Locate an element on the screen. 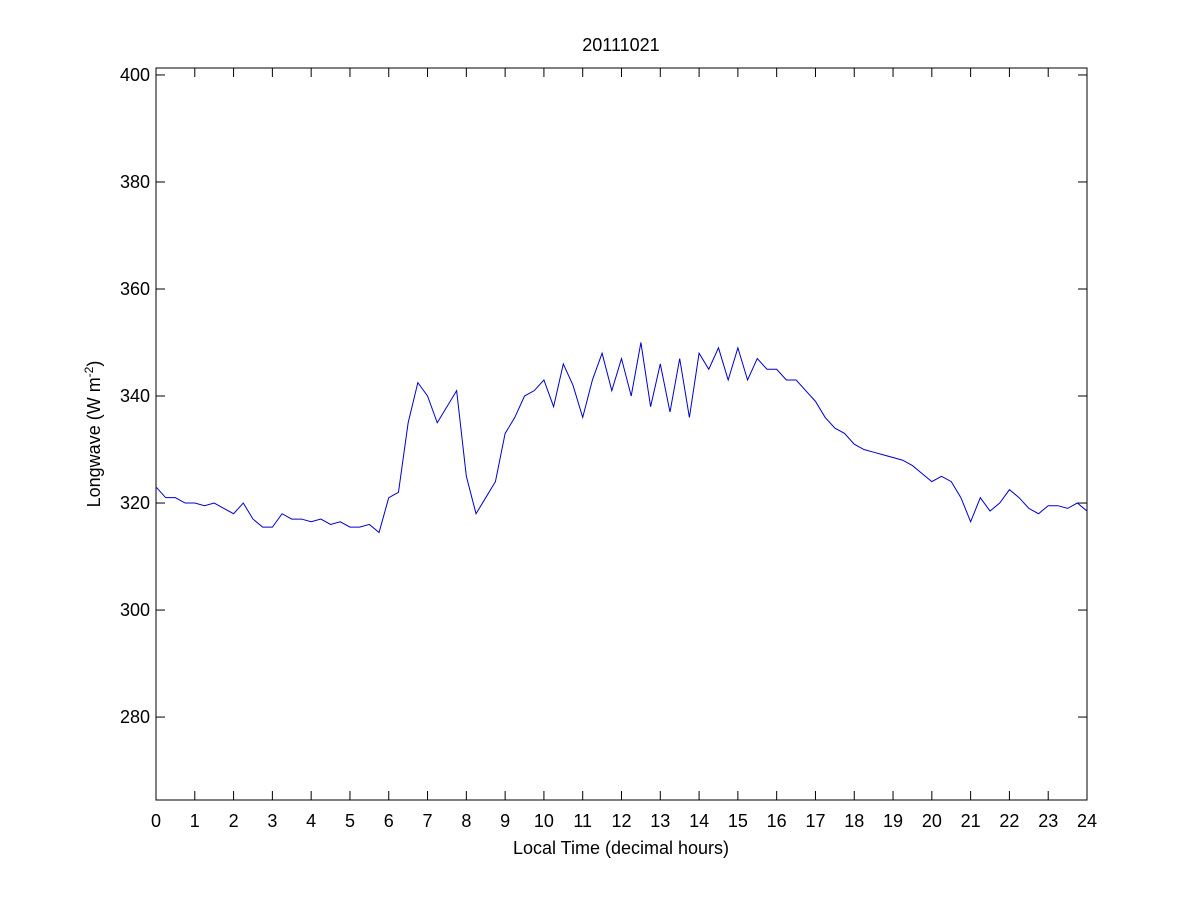 This screenshot has width=1201, height=905. x-tick-label: 3 is located at coordinates (272, 821).